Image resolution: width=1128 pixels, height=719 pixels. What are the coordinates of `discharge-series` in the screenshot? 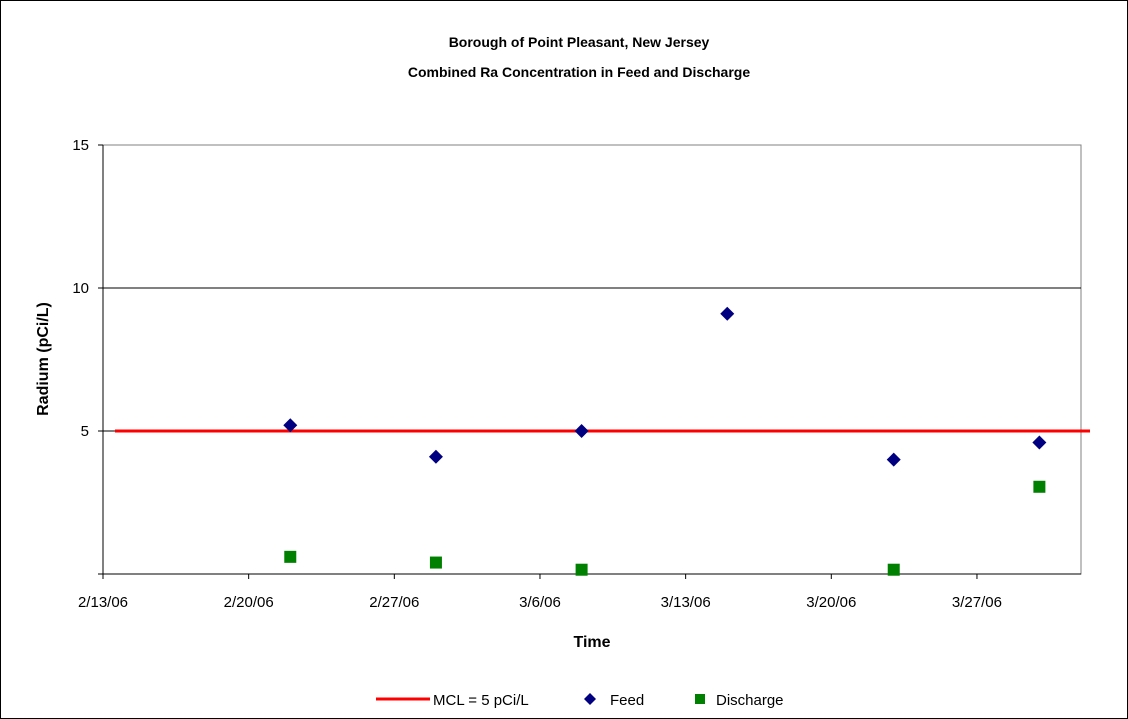 It's located at (665, 528).